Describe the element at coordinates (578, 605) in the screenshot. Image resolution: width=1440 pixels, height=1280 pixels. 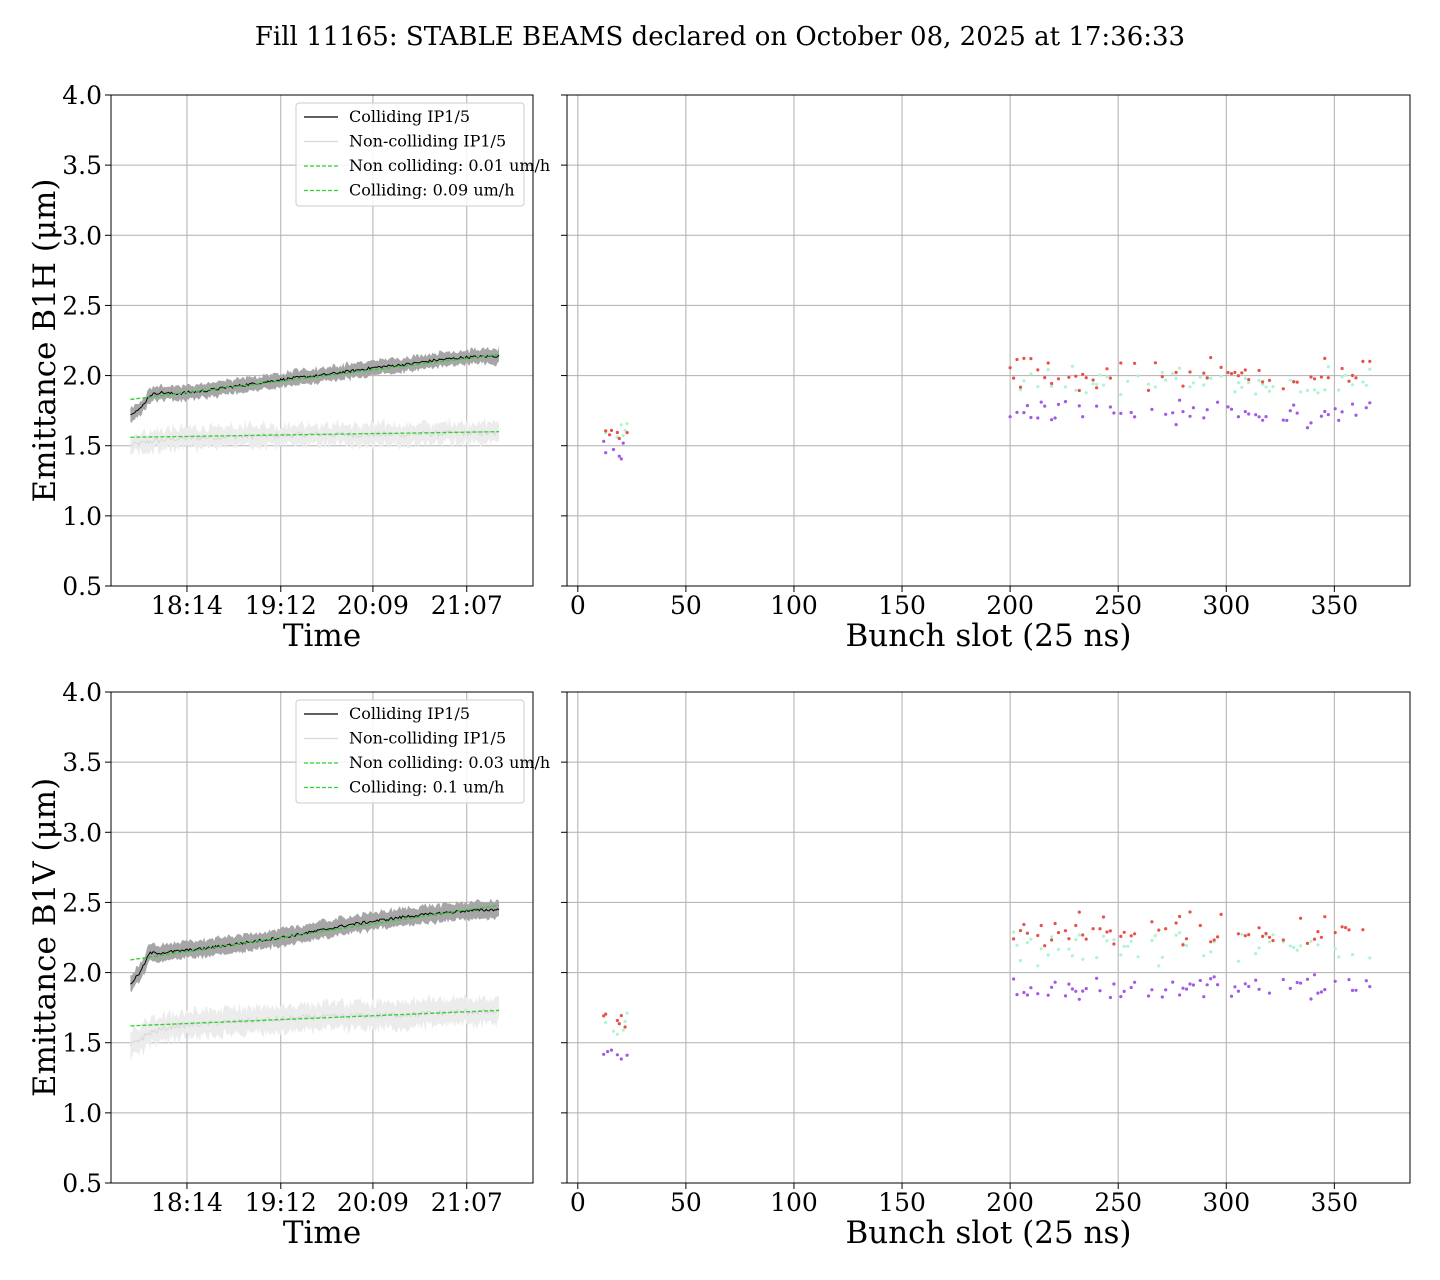
I see `x-tick-label: 0` at that location.